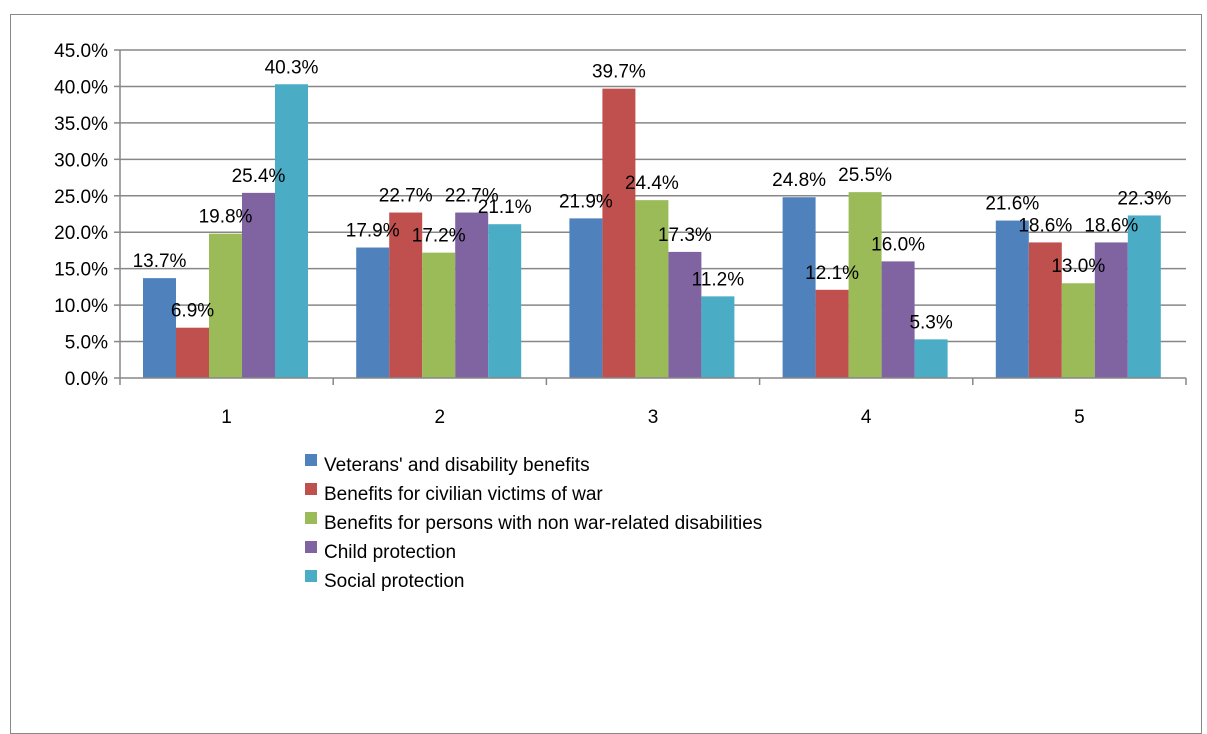  Describe the element at coordinates (81, 51) in the screenshot. I see `y-tick-label: 45.0%` at that location.